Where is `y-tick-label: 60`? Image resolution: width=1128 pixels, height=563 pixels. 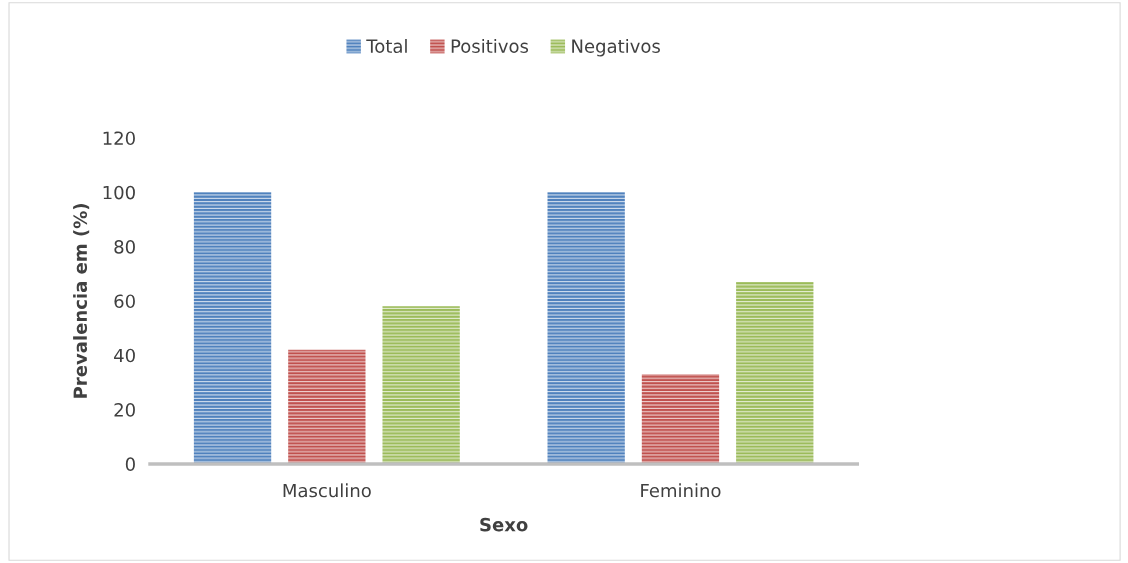 y-tick-label: 60 is located at coordinates (124, 301).